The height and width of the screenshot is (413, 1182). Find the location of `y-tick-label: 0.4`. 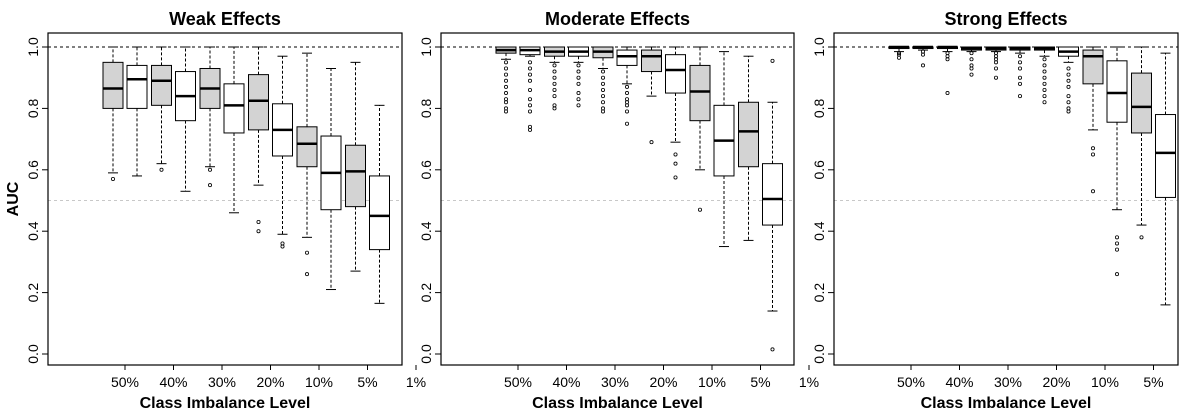

y-tick-label: 0.4 is located at coordinates (33, 231).